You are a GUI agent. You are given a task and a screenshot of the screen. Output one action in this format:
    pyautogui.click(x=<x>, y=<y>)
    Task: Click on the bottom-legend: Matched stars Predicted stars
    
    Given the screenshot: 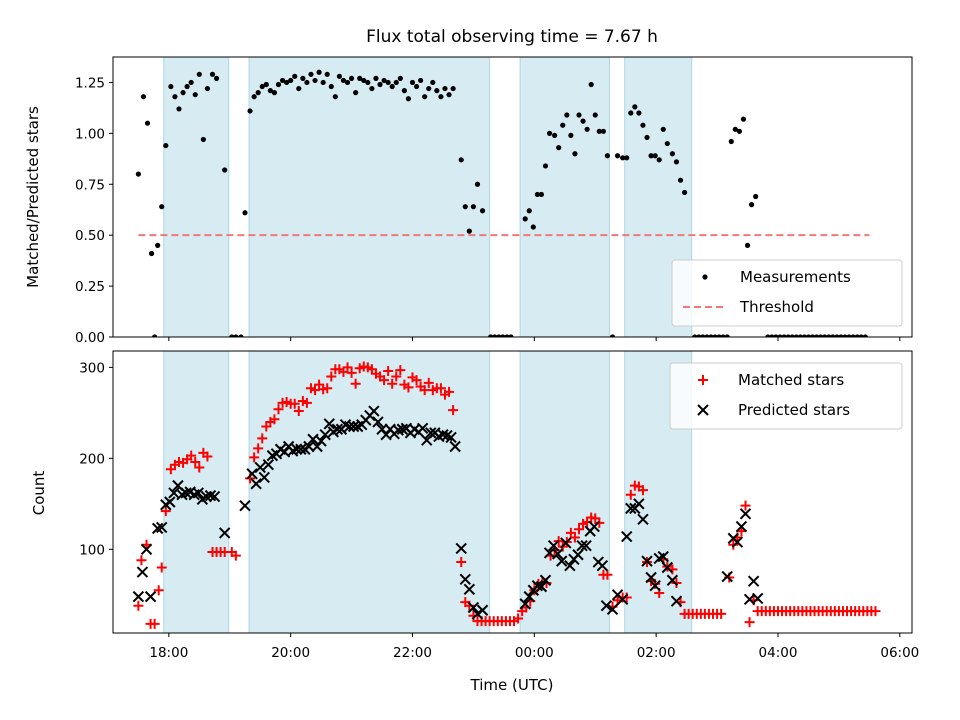 What is the action you would take?
    pyautogui.click(x=786, y=396)
    